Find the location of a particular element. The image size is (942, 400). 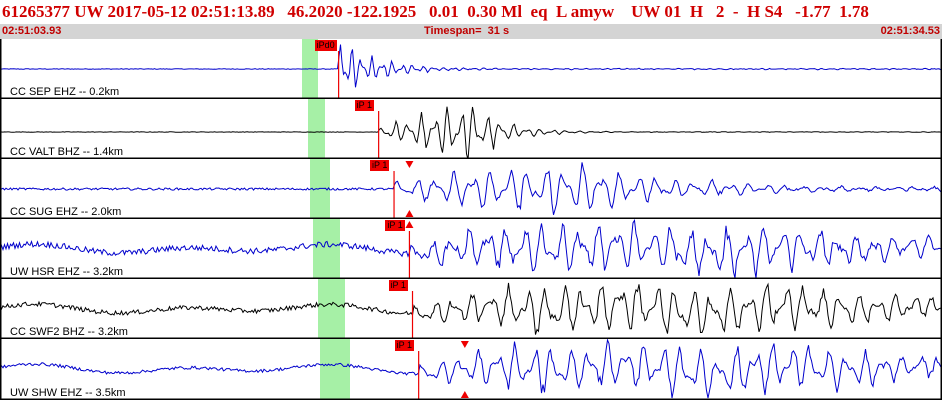

station-label: UW HSR EHZ -- 3.2km is located at coordinates (67, 272).